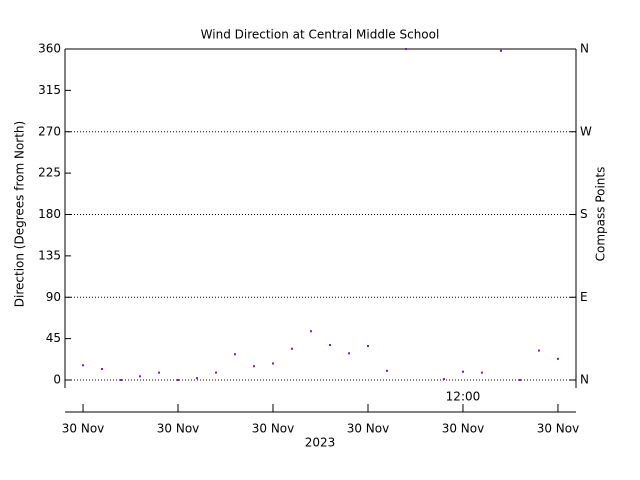 The image size is (640, 480). I want to click on y2-tick-label: S, so click(584, 214).